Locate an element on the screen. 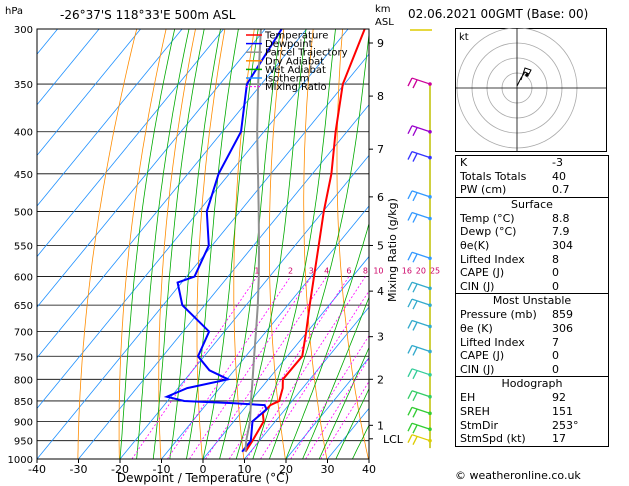 The height and width of the screenshot is (486, 629). height-tick-label: 9 is located at coordinates (380, 43).